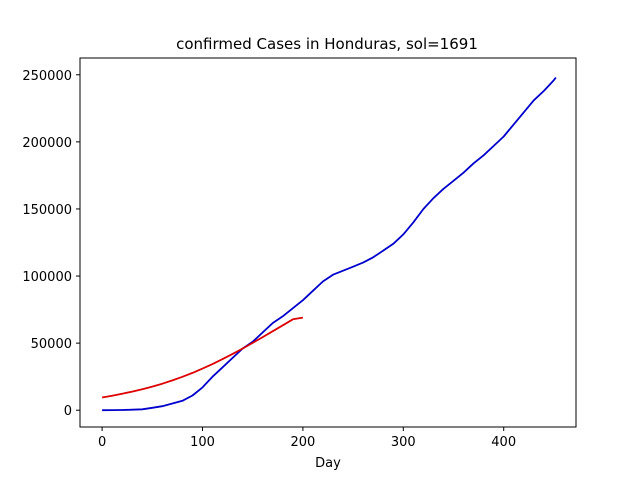  I want to click on x-tick-label: 400, so click(503, 442).